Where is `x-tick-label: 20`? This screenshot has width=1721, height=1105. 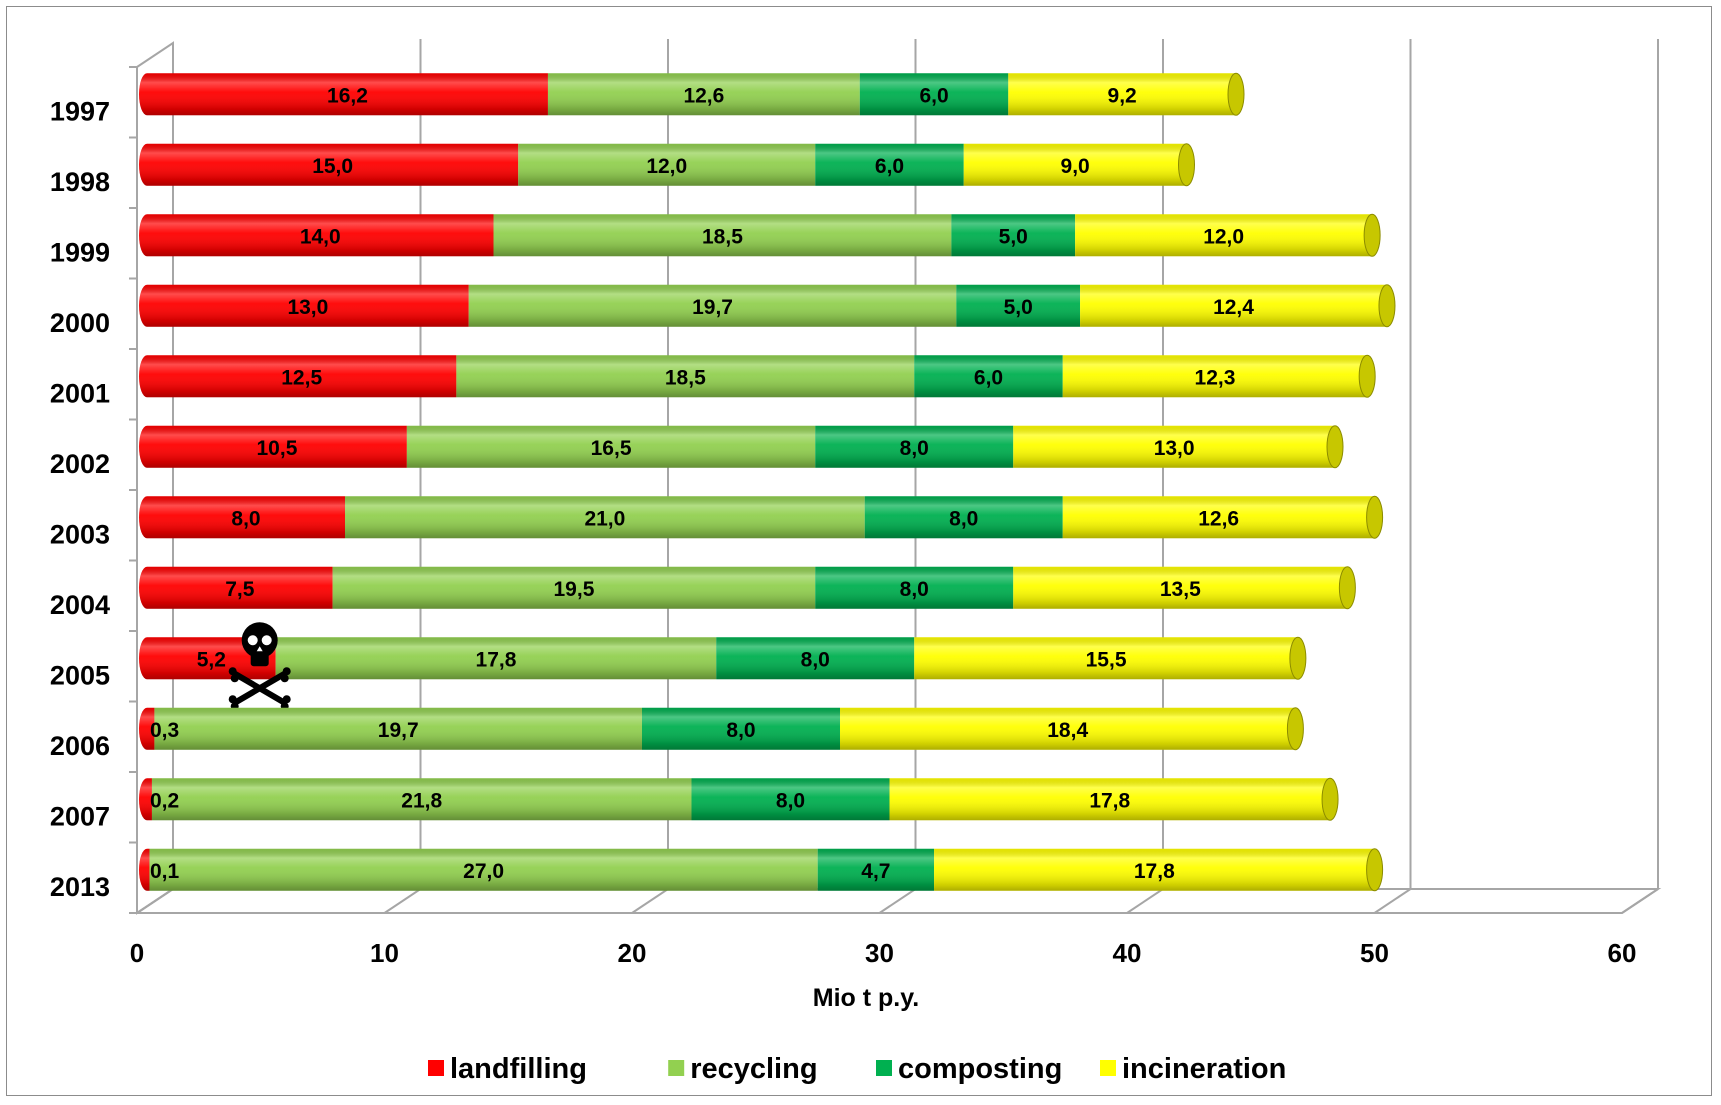 x-tick-label: 20 is located at coordinates (632, 953).